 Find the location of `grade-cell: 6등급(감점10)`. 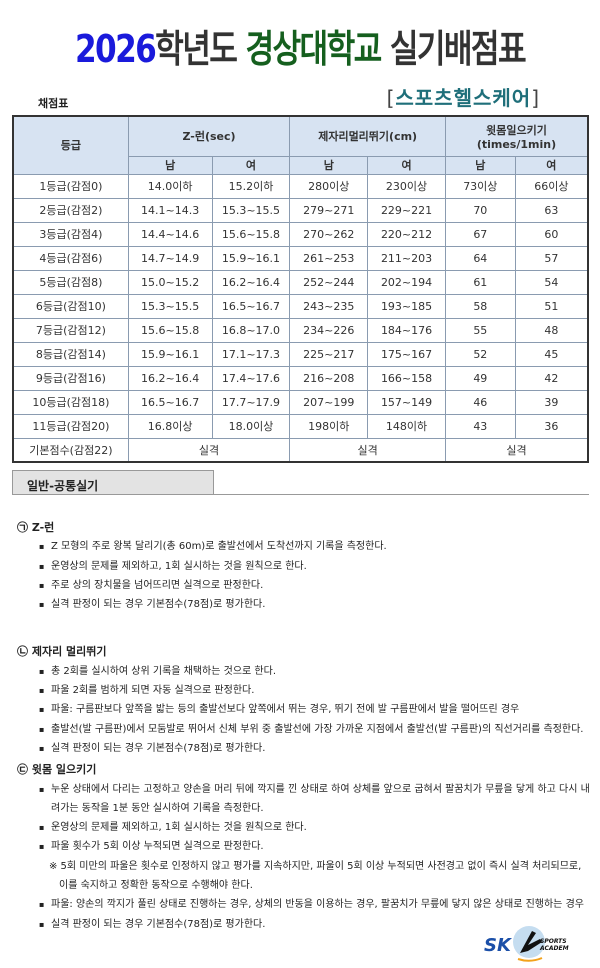

grade-cell: 6등급(감점10) is located at coordinates (70, 306).